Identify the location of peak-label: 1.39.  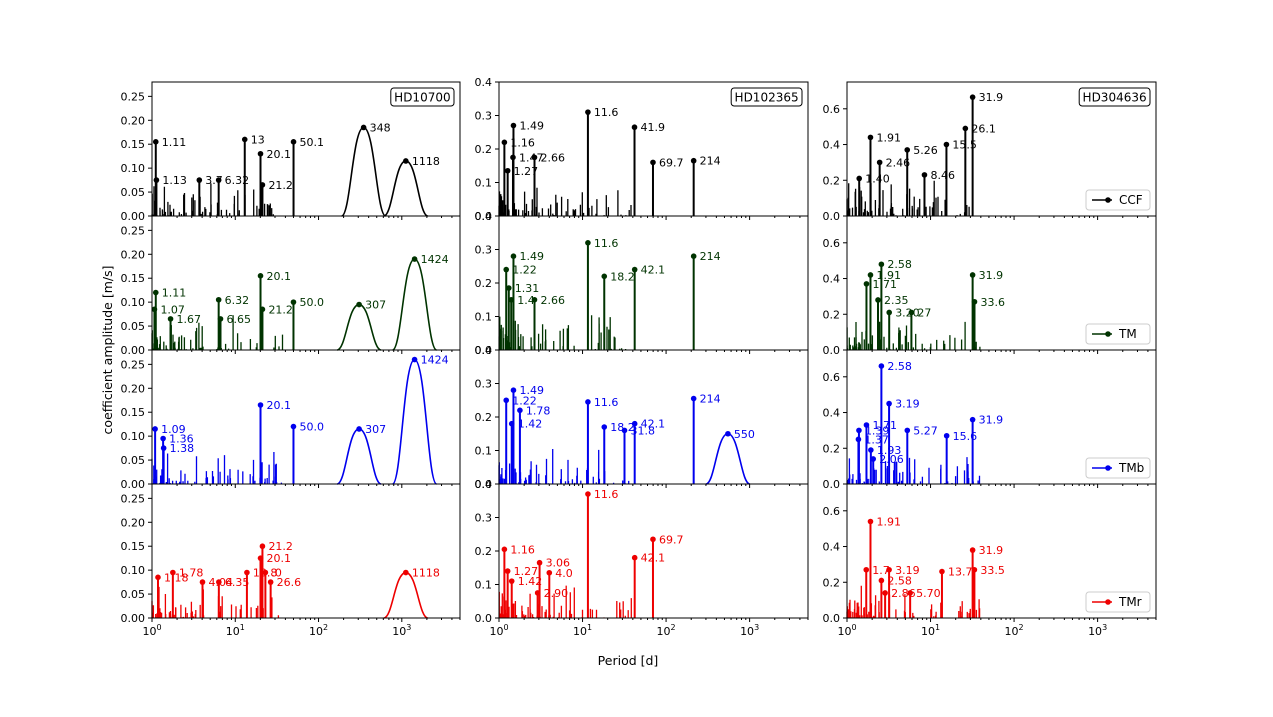
(877, 430).